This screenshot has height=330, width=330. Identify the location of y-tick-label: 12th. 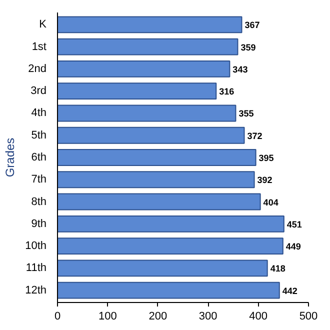
(36, 290).